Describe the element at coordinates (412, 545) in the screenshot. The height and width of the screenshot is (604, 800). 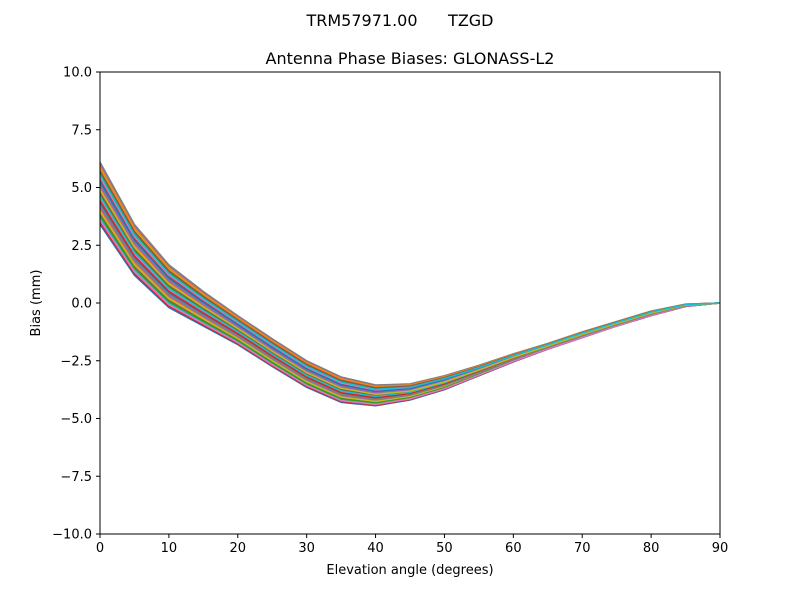
I see `x-axis-ticks: 0 10 20 30 40 50 60 70 80 90` at that location.